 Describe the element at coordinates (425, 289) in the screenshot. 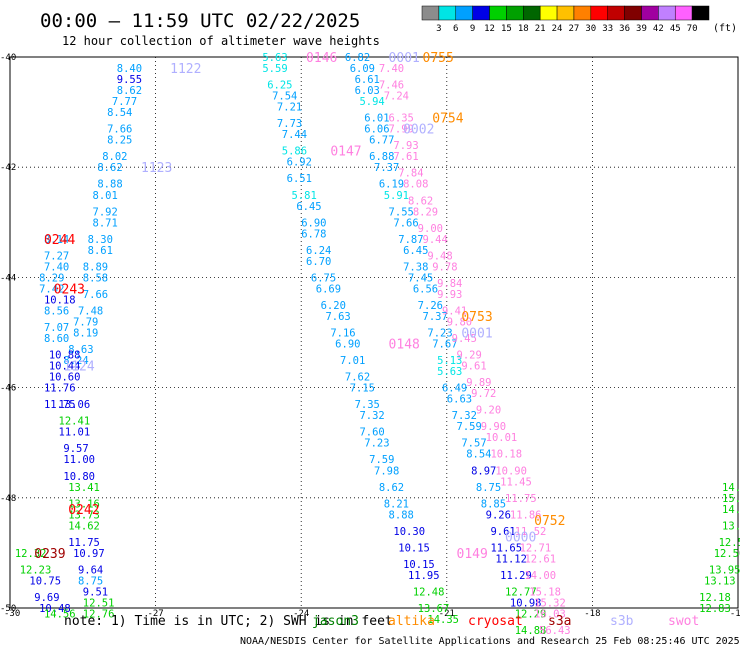

I see `wave-height-label: 6.56` at that location.